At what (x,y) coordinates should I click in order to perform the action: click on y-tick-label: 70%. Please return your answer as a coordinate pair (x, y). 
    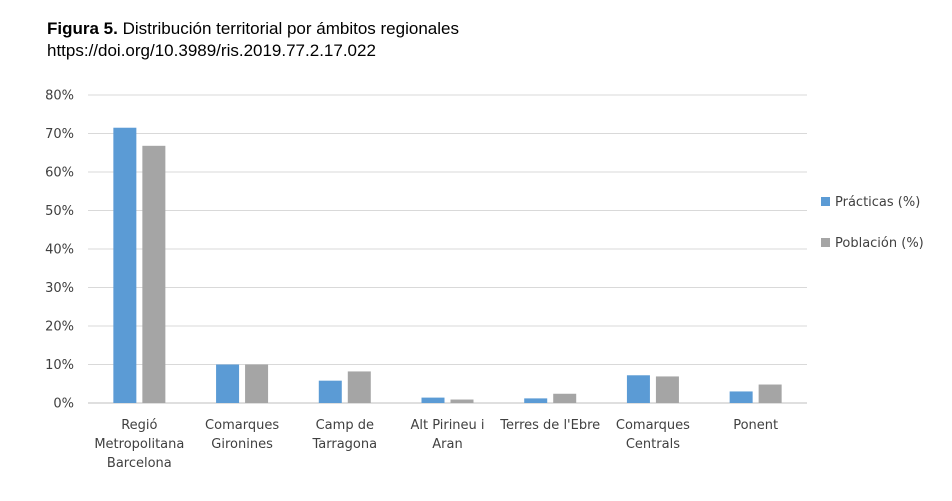
    Looking at the image, I should click on (59, 134).